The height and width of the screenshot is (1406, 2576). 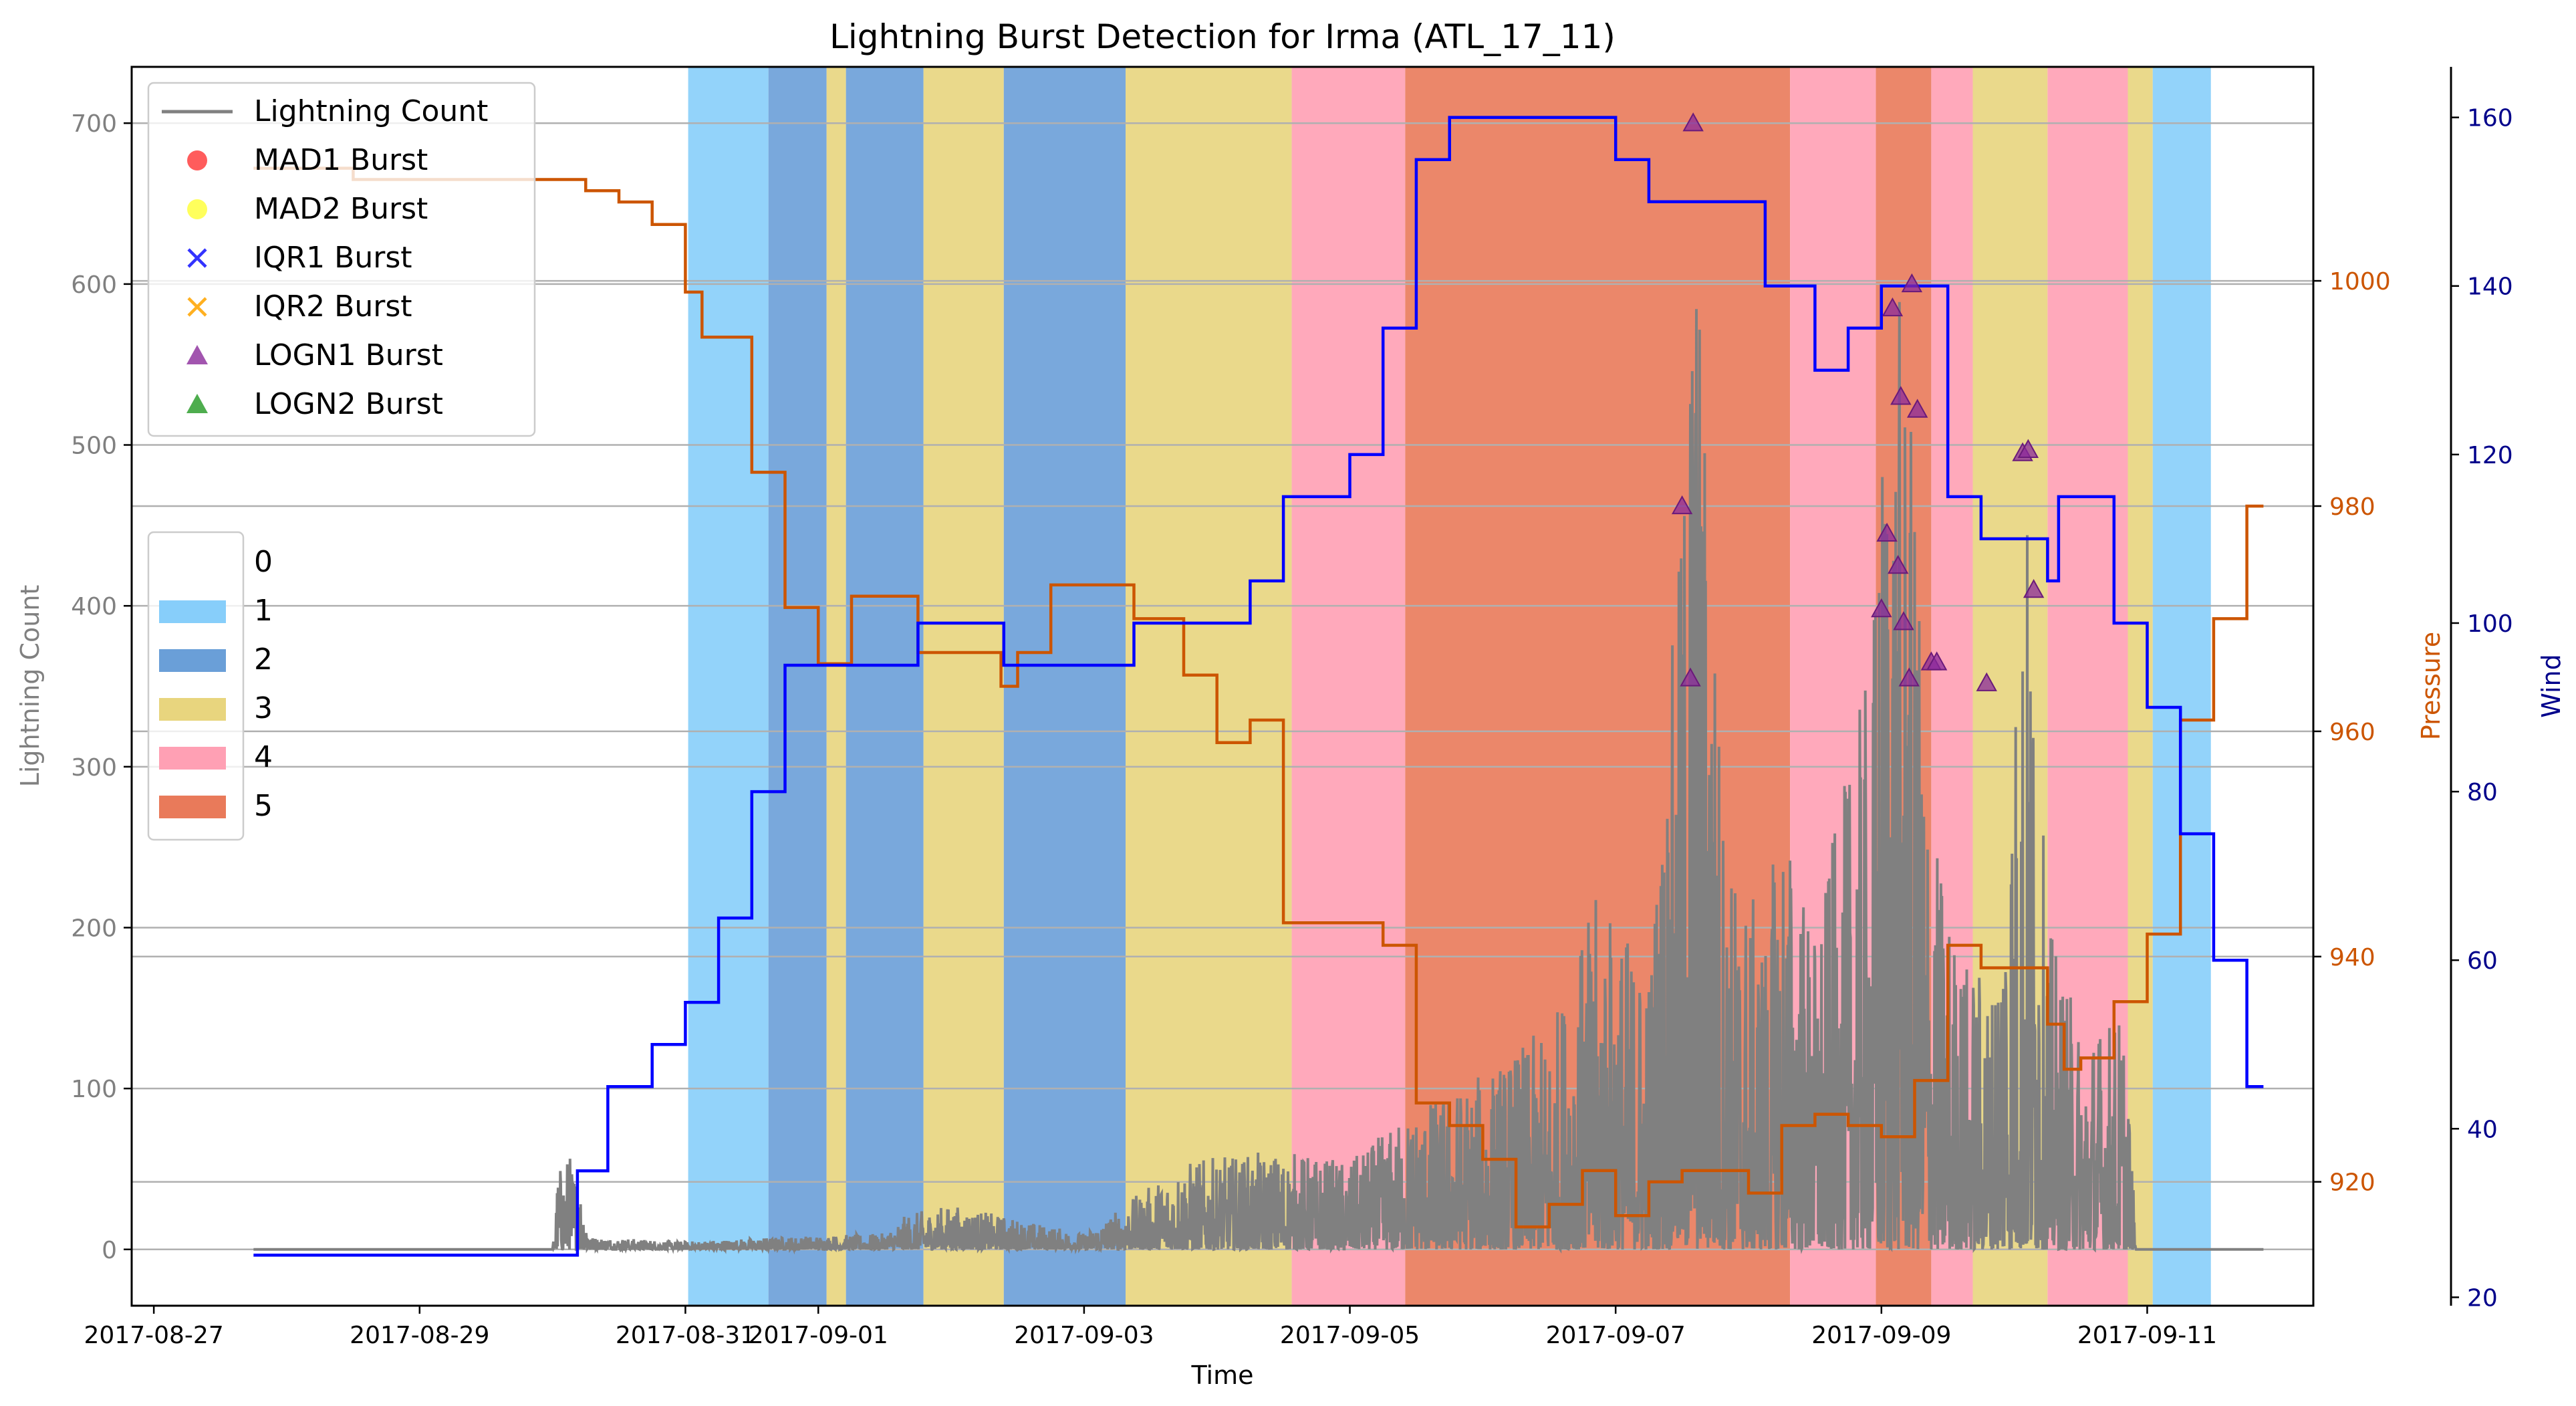 What do you see at coordinates (1223, 1375) in the screenshot?
I see `x-axis-label: Time` at bounding box center [1223, 1375].